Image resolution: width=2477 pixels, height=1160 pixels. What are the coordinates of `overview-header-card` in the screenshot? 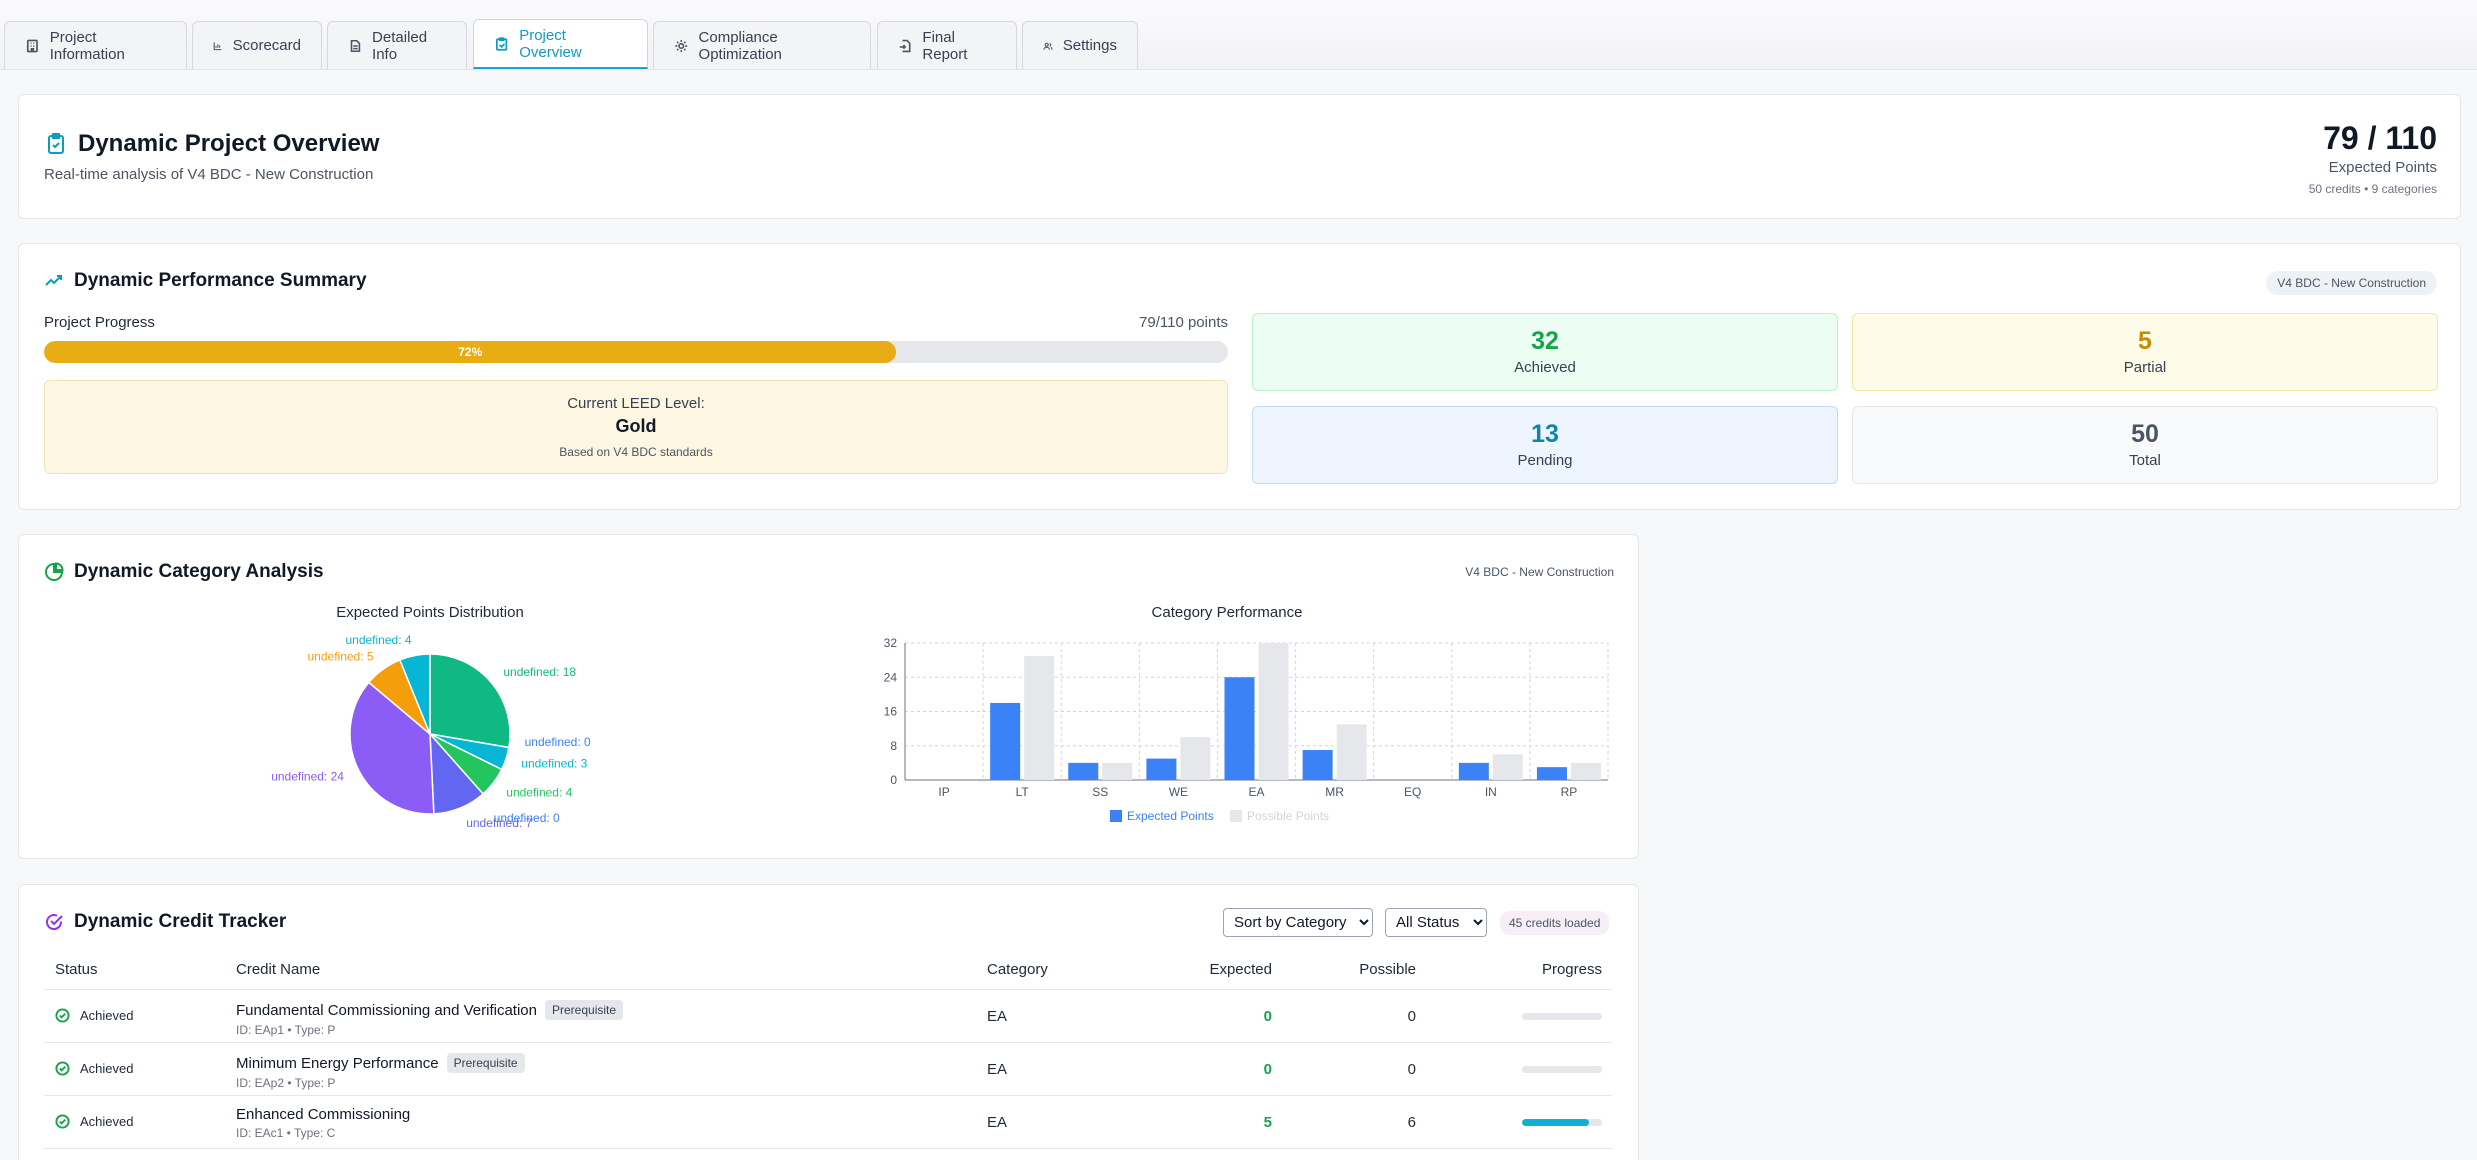 It's located at (1239, 156).